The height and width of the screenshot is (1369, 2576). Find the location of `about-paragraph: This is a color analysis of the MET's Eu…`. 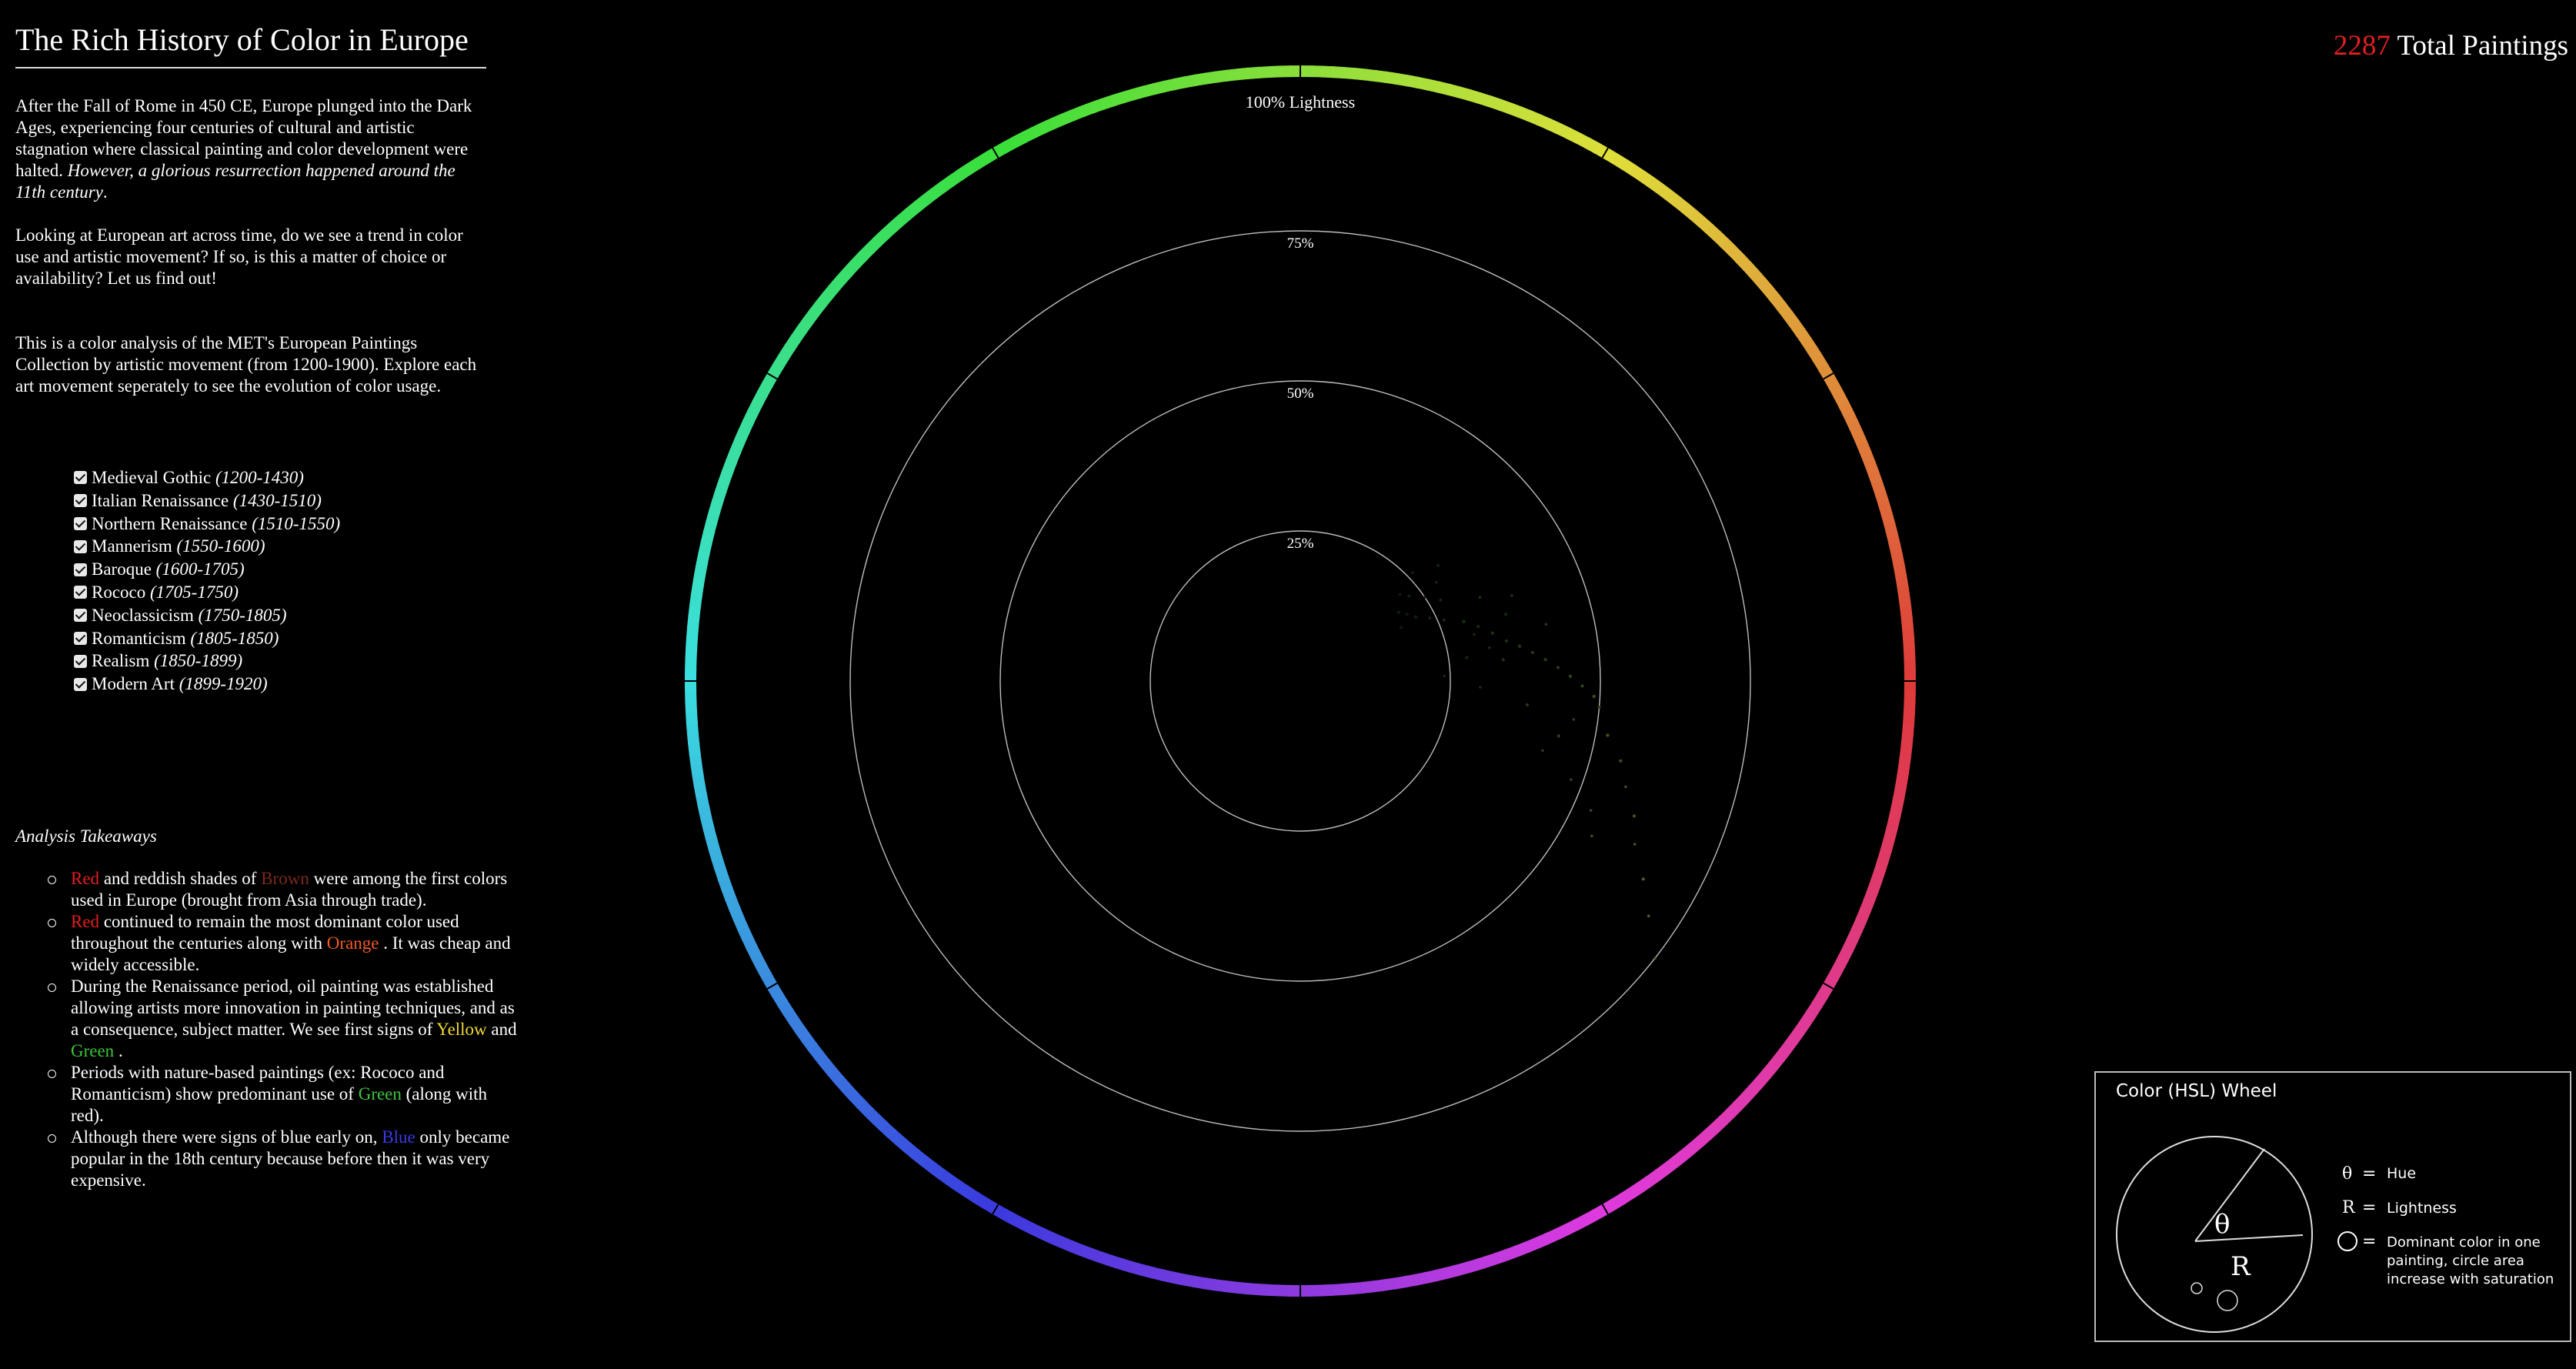

about-paragraph: This is a color analysis of the MET's Eu… is located at coordinates (246, 365).